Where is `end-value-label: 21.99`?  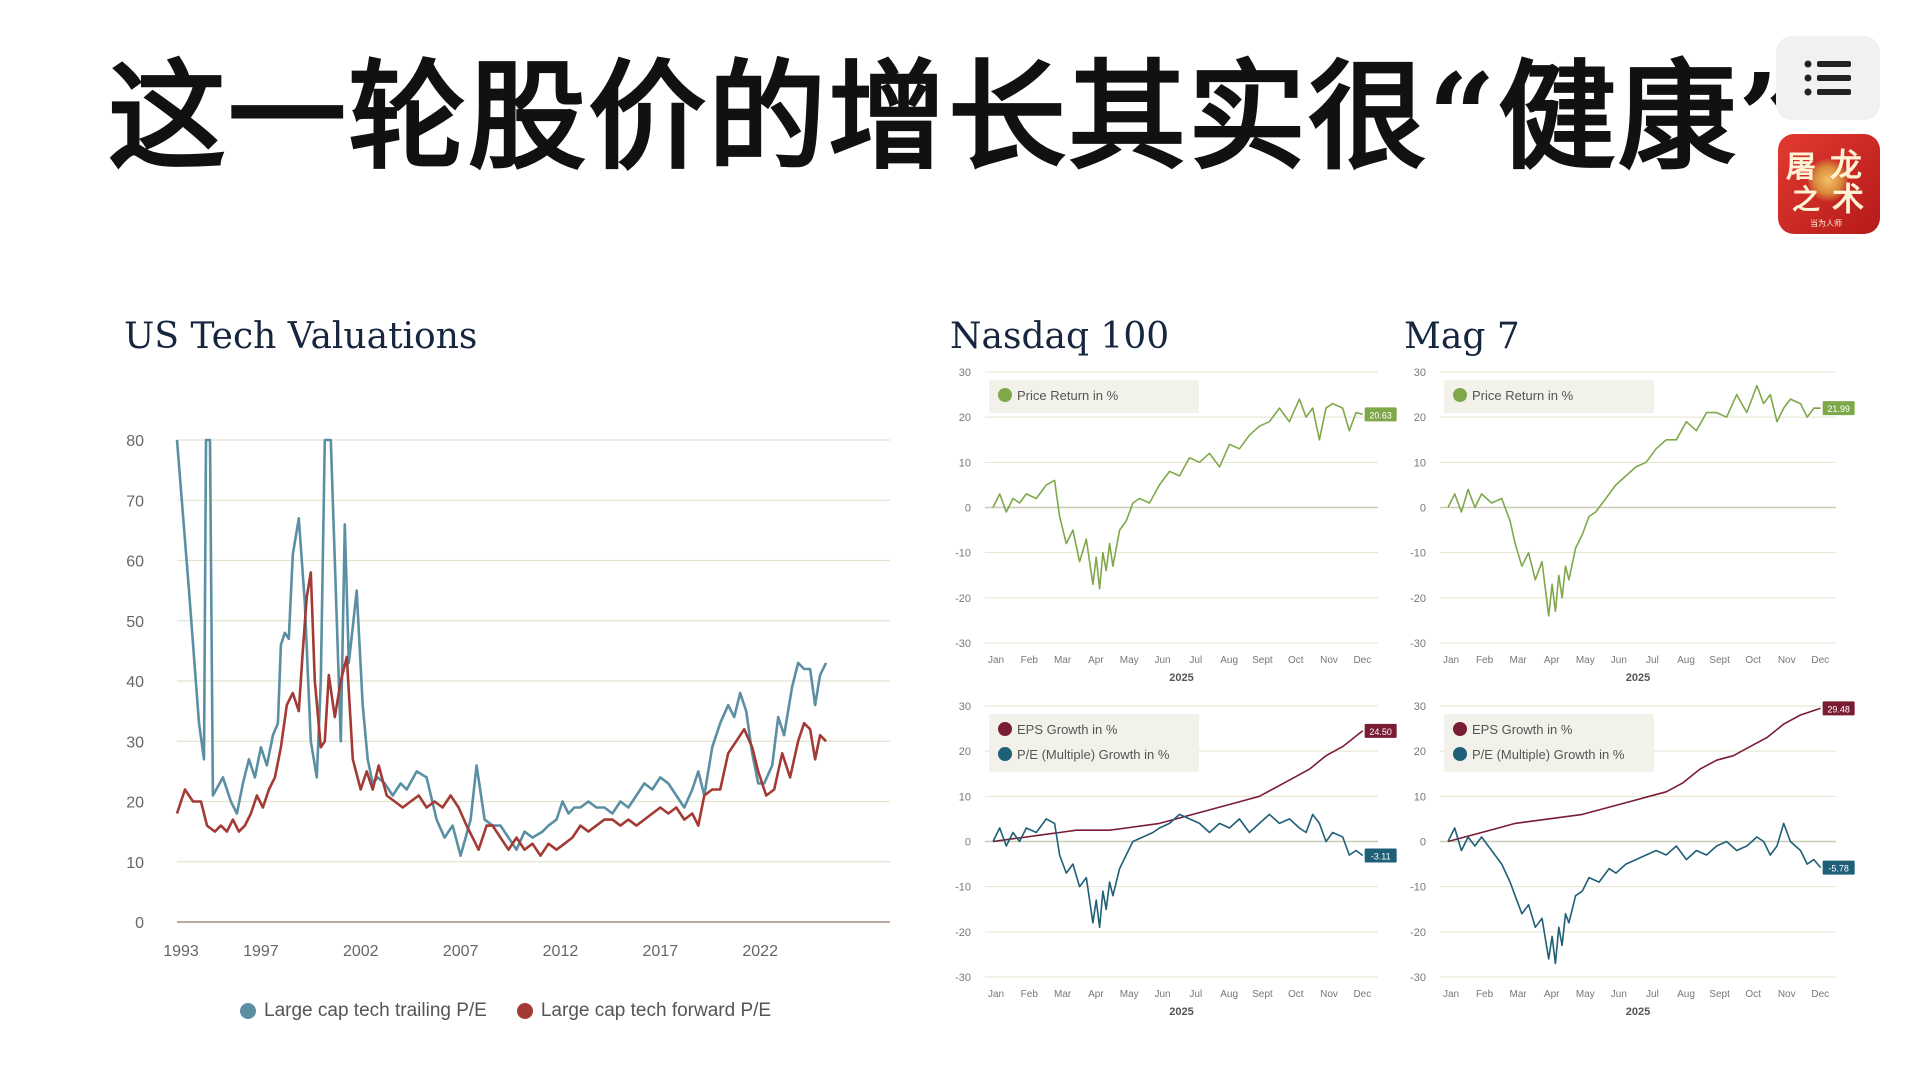 end-value-label: 21.99 is located at coordinates (1838, 409).